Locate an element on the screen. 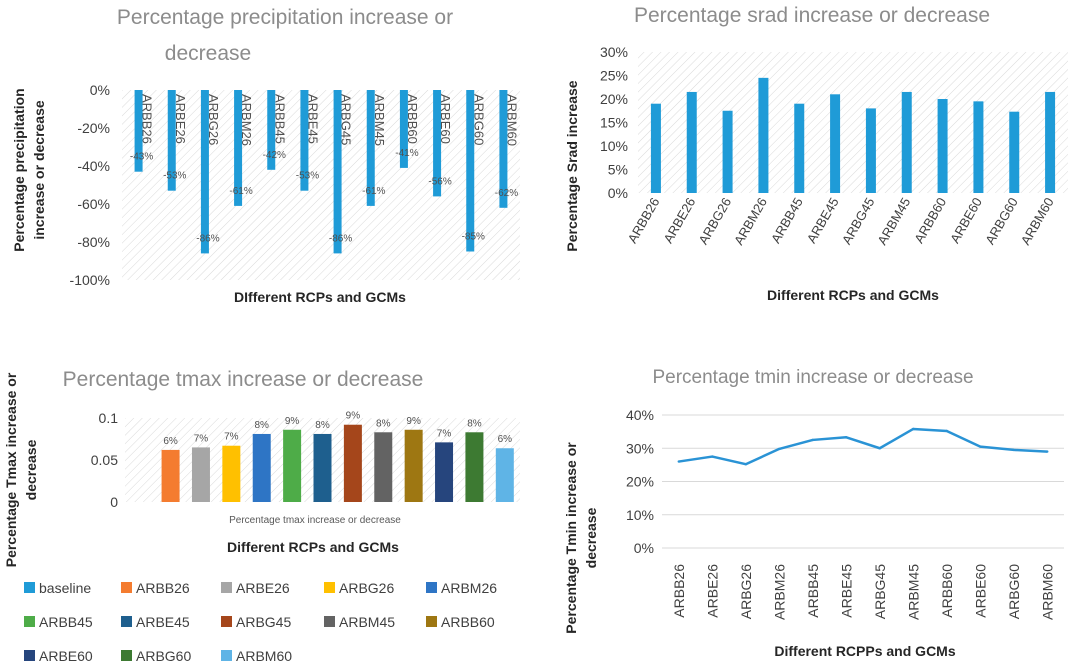 Image resolution: width=1072 pixels, height=671 pixels. tmax-legend-label: baseline is located at coordinates (65, 588).